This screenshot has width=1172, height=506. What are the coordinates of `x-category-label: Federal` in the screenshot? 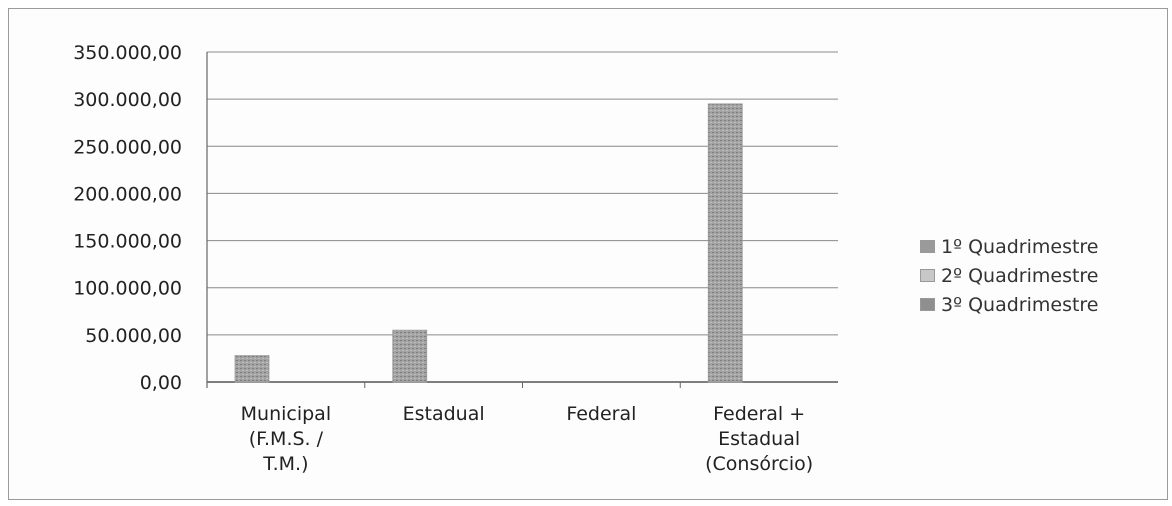 It's located at (601, 414).